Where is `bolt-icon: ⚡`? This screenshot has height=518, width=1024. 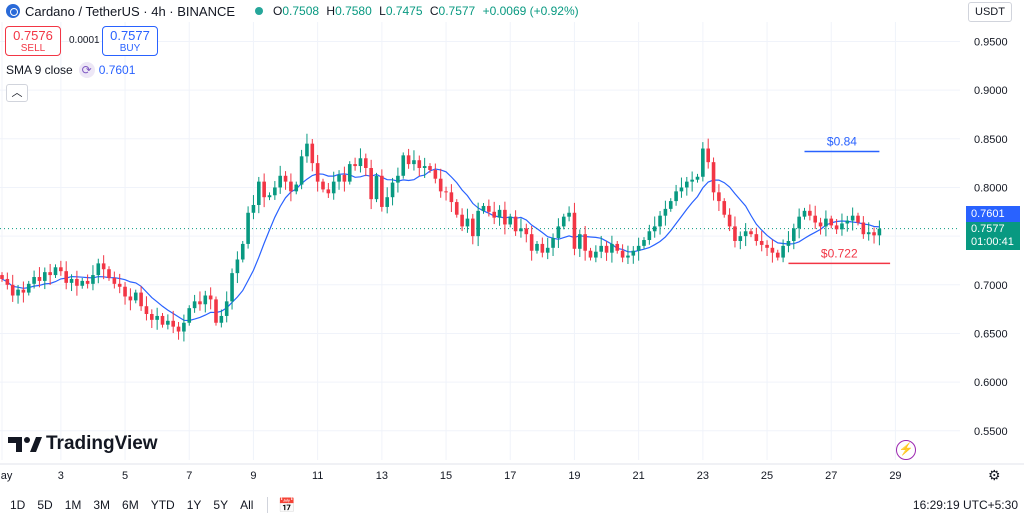 bolt-icon: ⚡ is located at coordinates (906, 450).